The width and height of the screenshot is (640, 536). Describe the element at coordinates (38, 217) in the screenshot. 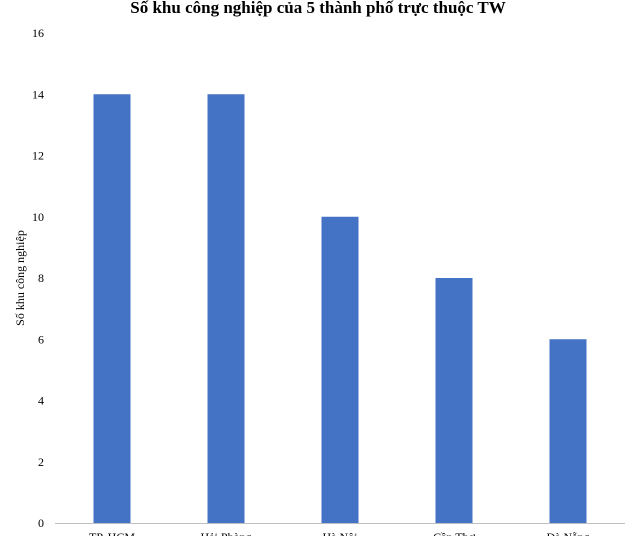

I see `y-tick-label: 10` at that location.